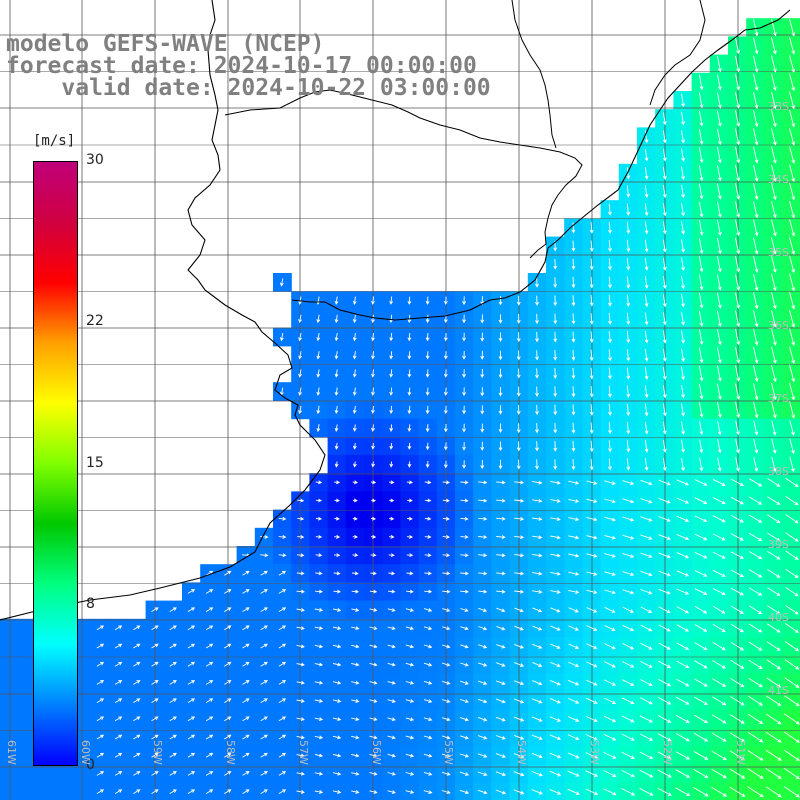 The image size is (800, 800). I want to click on lat-label: 41S, so click(778, 690).